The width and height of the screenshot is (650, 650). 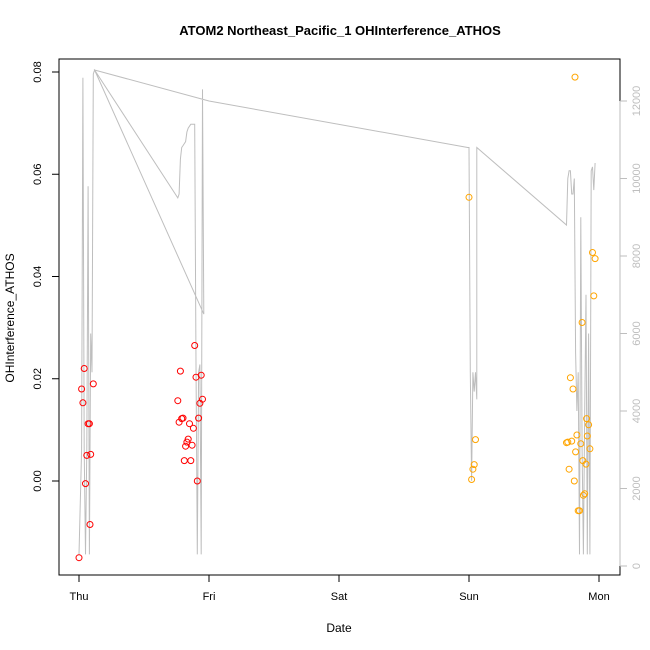 What do you see at coordinates (598, 597) in the screenshot?
I see `x-tick-label: Mon` at bounding box center [598, 597].